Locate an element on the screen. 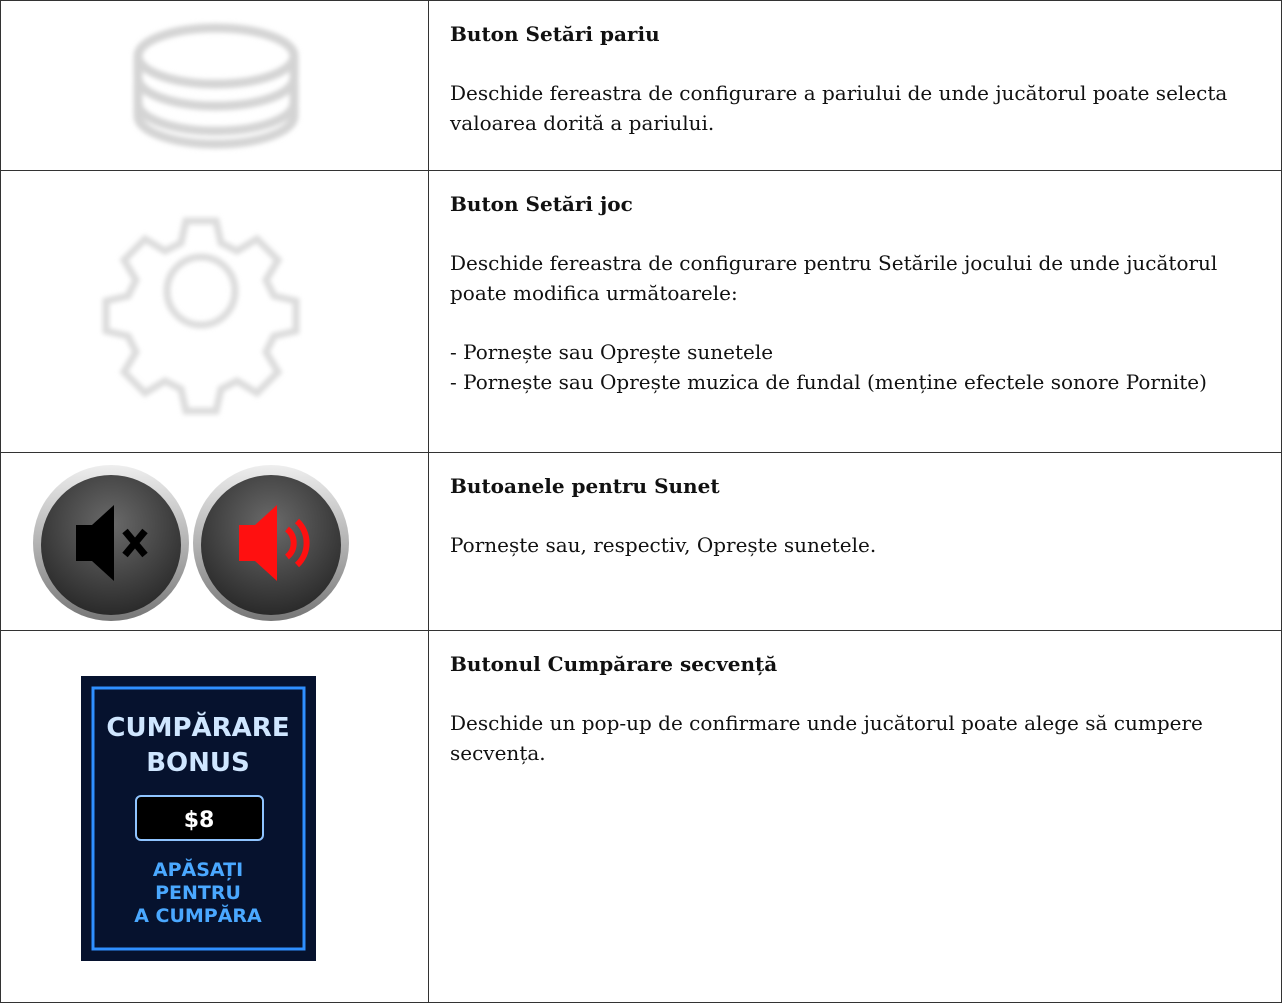 This screenshot has height=1003, width=1283. bonus-price: $8 is located at coordinates (199, 820).